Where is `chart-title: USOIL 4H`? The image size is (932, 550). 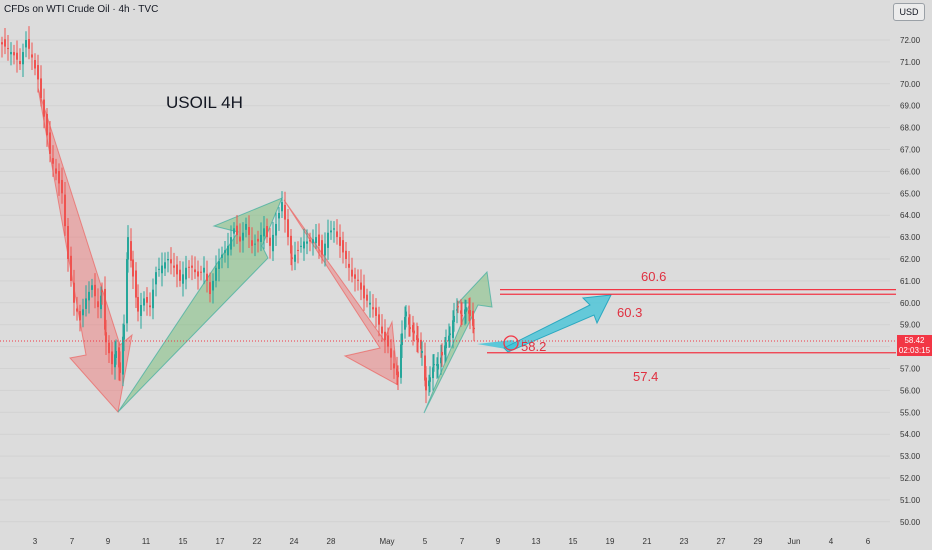 chart-title: USOIL 4H is located at coordinates (204, 102).